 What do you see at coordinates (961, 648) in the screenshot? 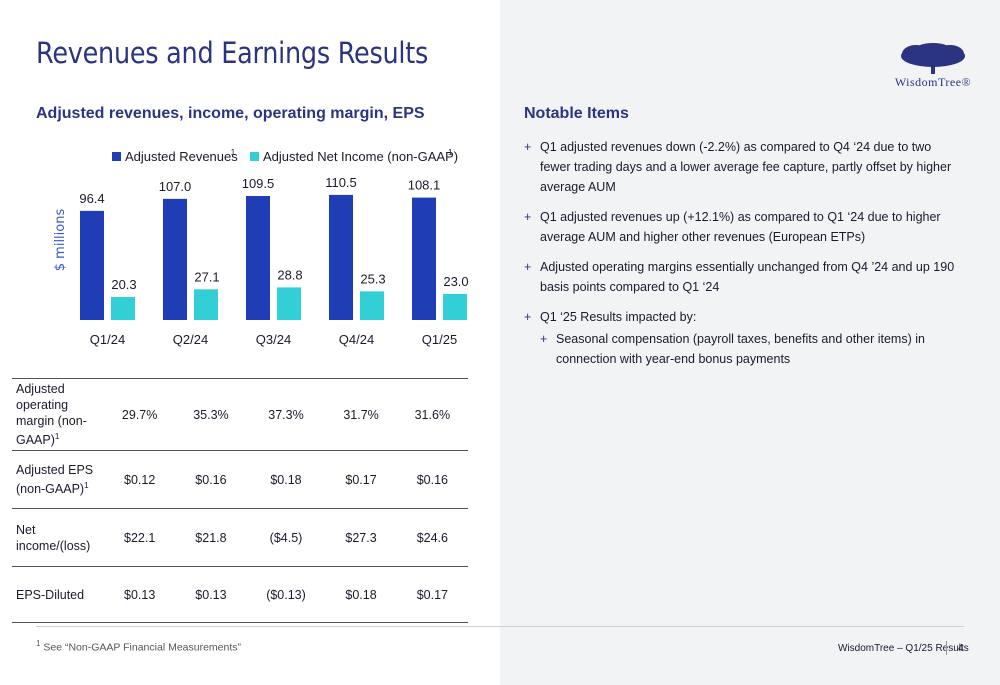
I see `page-number: 4` at bounding box center [961, 648].